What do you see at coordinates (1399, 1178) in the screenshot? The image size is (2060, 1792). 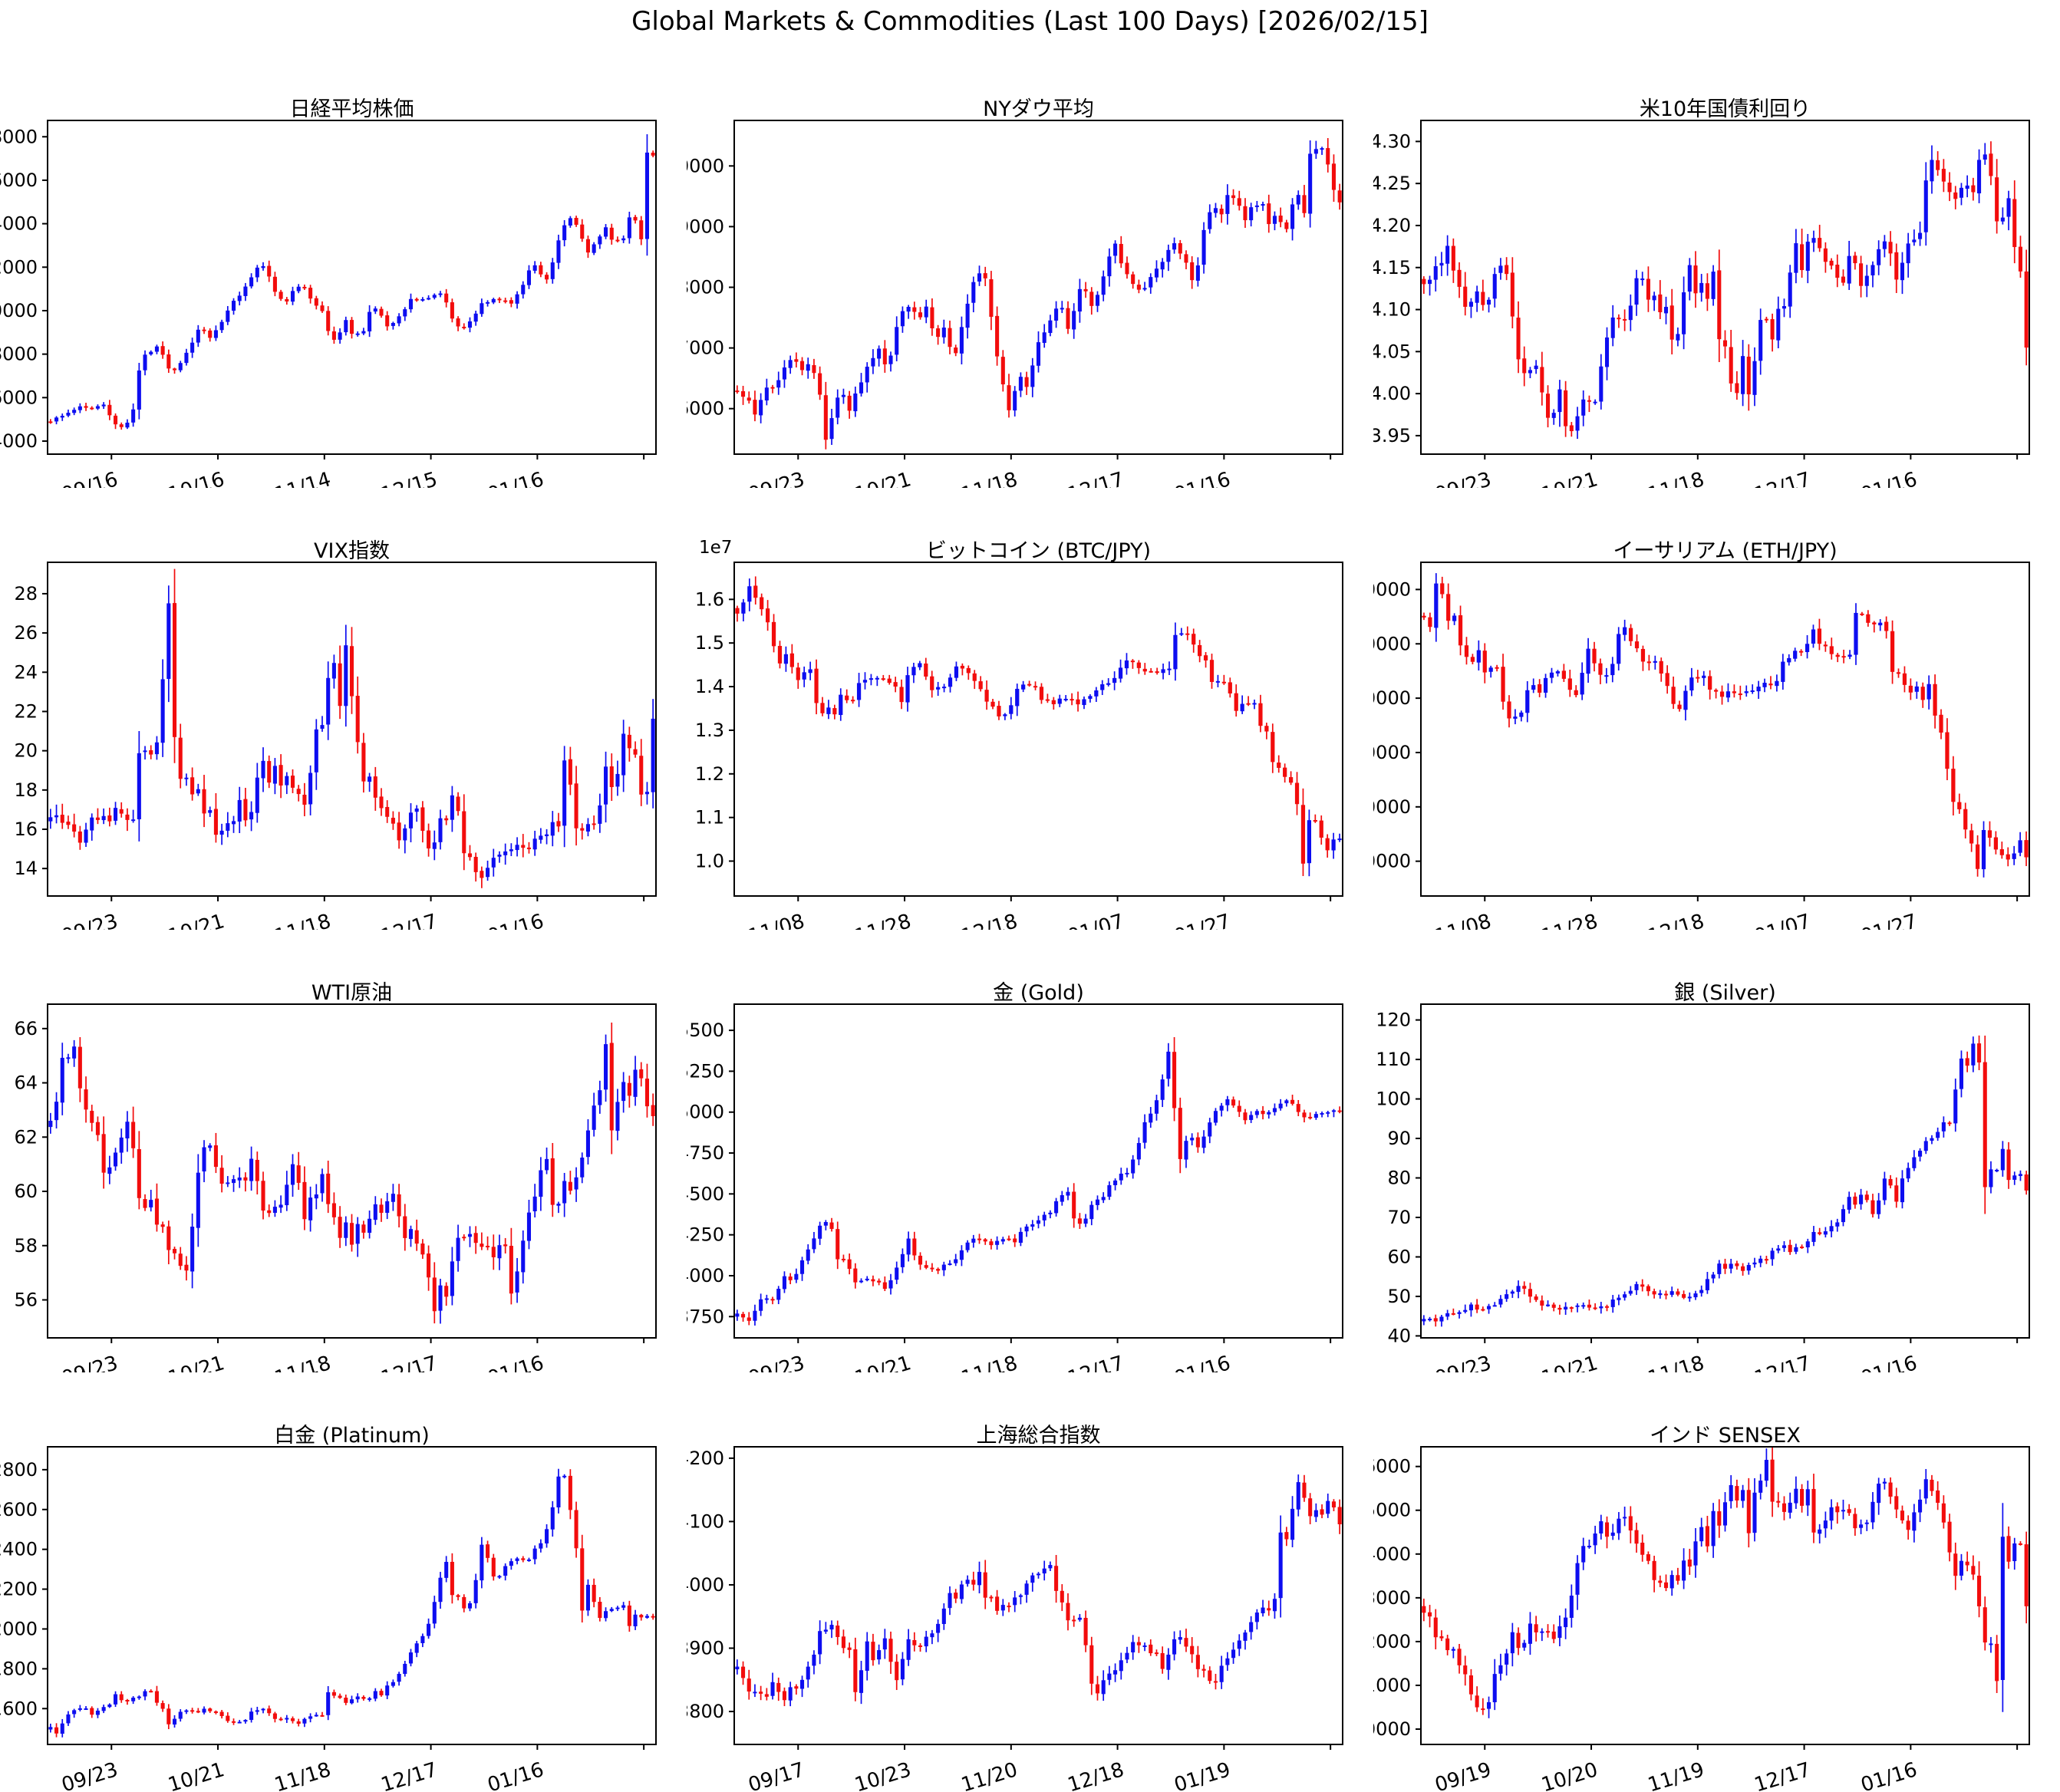 I see `svg-text: 80` at bounding box center [1399, 1178].